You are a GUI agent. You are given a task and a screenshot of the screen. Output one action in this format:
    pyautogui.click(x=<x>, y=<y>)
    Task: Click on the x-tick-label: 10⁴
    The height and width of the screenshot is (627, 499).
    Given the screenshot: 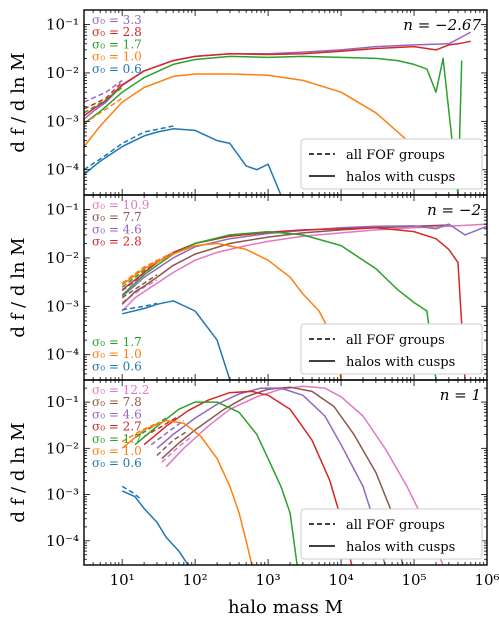 What is the action you would take?
    pyautogui.click(x=341, y=580)
    